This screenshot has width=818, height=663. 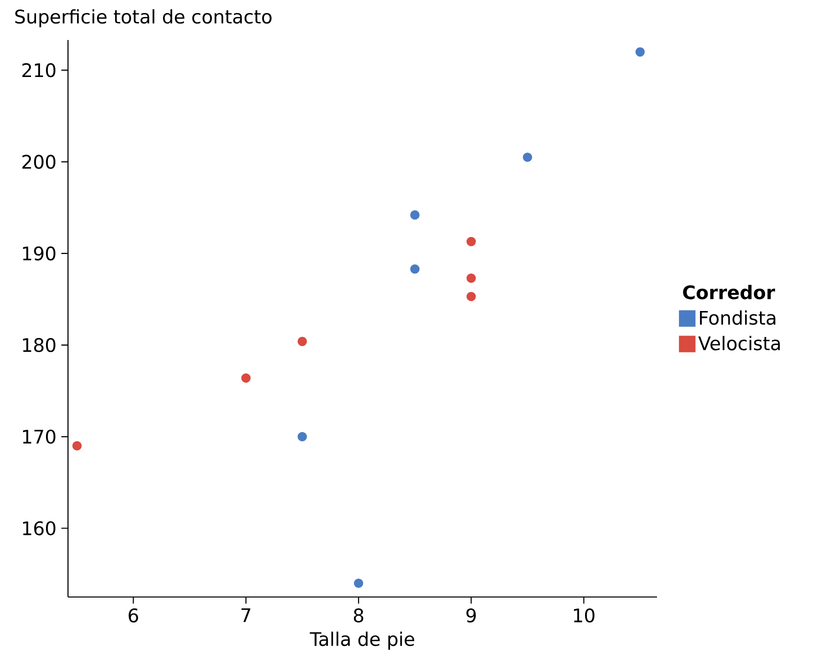 I want to click on legend-label: Velocista, so click(x=739, y=343).